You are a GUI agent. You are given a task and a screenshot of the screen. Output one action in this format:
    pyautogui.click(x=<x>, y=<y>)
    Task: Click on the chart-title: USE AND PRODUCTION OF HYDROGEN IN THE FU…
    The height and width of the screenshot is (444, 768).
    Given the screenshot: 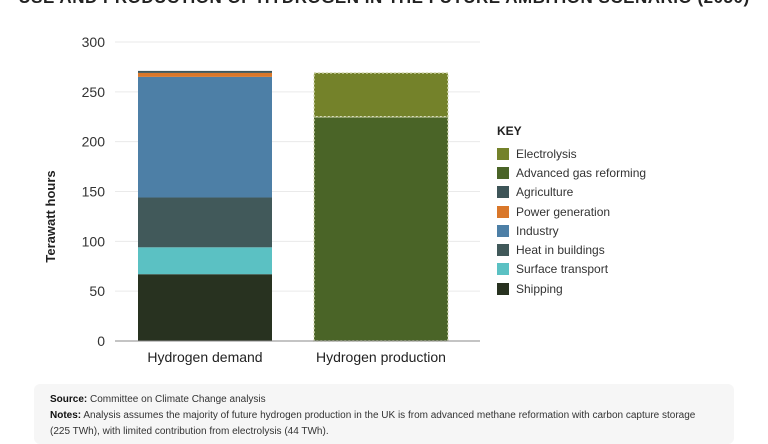 What is the action you would take?
    pyautogui.click(x=384, y=4)
    